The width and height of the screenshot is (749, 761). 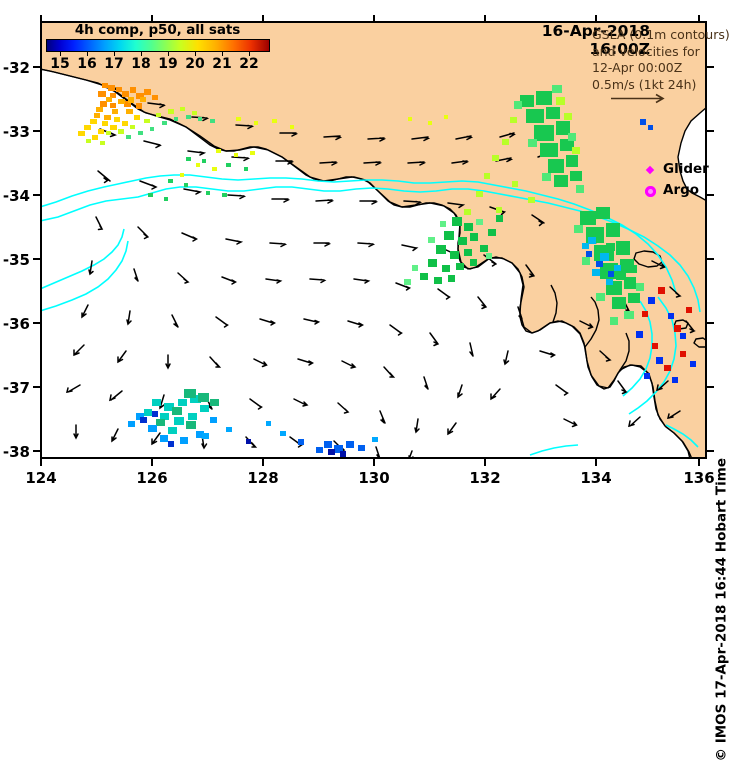 I want to click on y-axis-label: -37, so click(x=16, y=388).